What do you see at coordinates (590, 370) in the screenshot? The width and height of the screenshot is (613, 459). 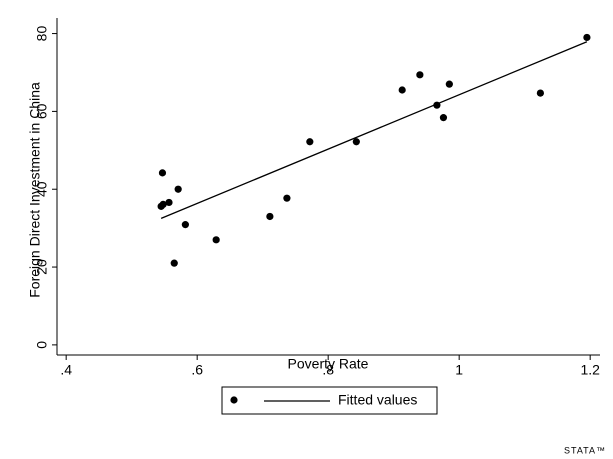 I see `x-tick-label: 1.2` at bounding box center [590, 370].